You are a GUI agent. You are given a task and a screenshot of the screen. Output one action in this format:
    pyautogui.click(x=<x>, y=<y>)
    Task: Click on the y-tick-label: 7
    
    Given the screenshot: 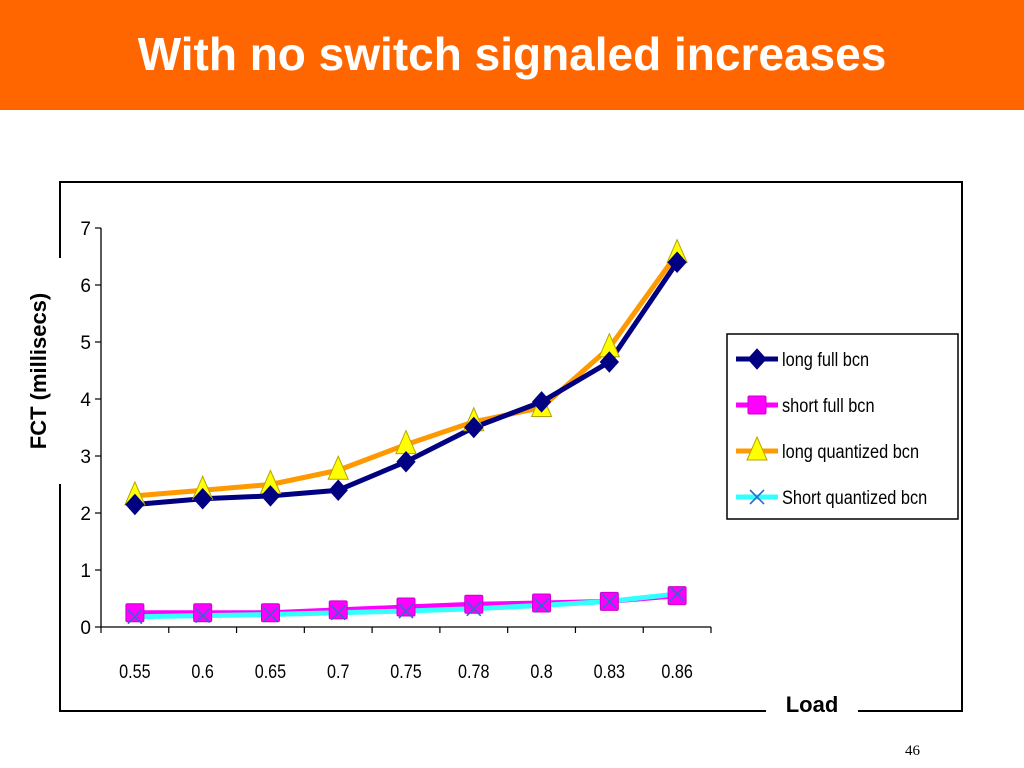 What is the action you would take?
    pyautogui.click(x=85, y=229)
    